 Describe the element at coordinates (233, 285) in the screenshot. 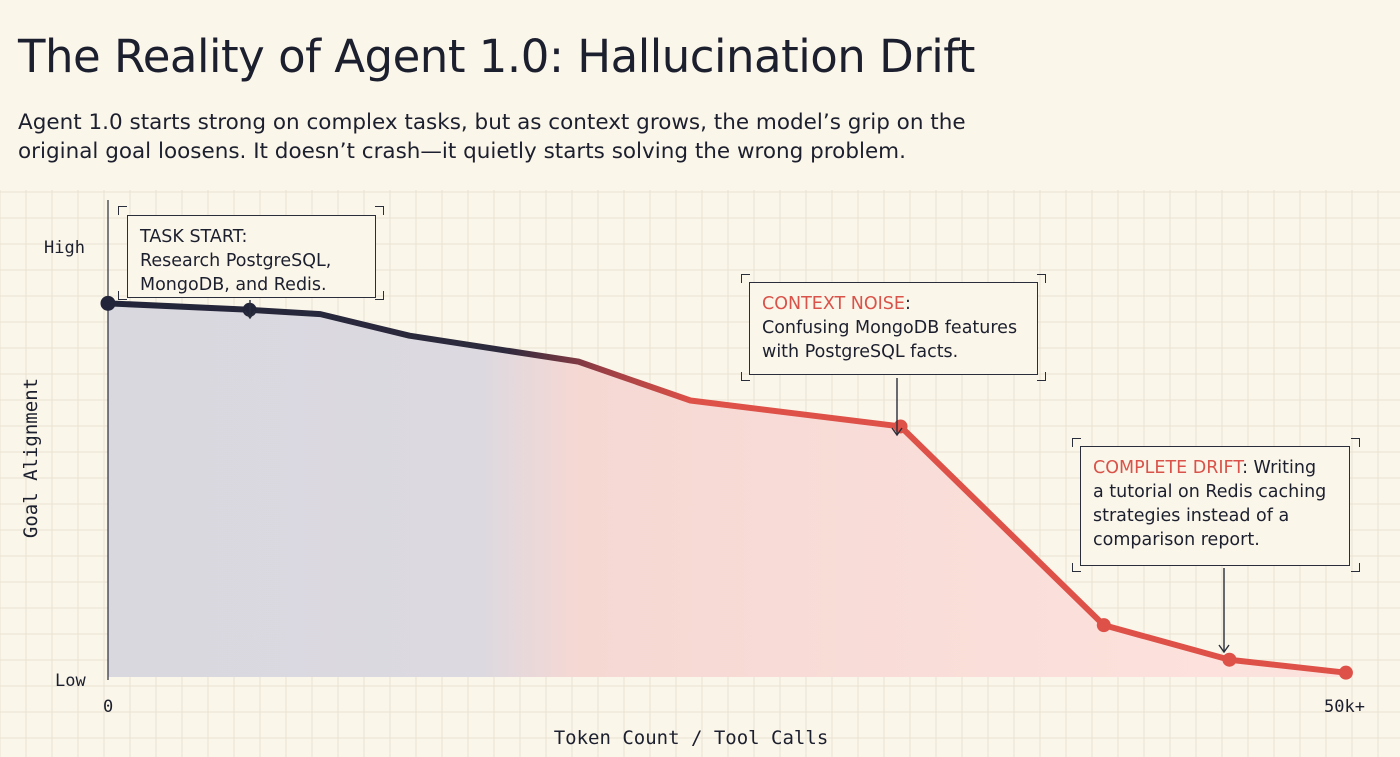

I see `annotation-text: MongoDB, and Redis.` at that location.